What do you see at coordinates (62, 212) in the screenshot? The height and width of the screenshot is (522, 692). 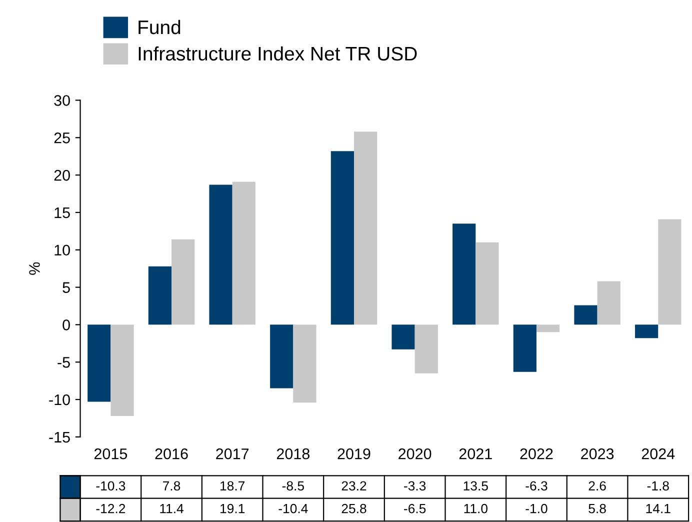 I see `y-tick-label: 15` at bounding box center [62, 212].